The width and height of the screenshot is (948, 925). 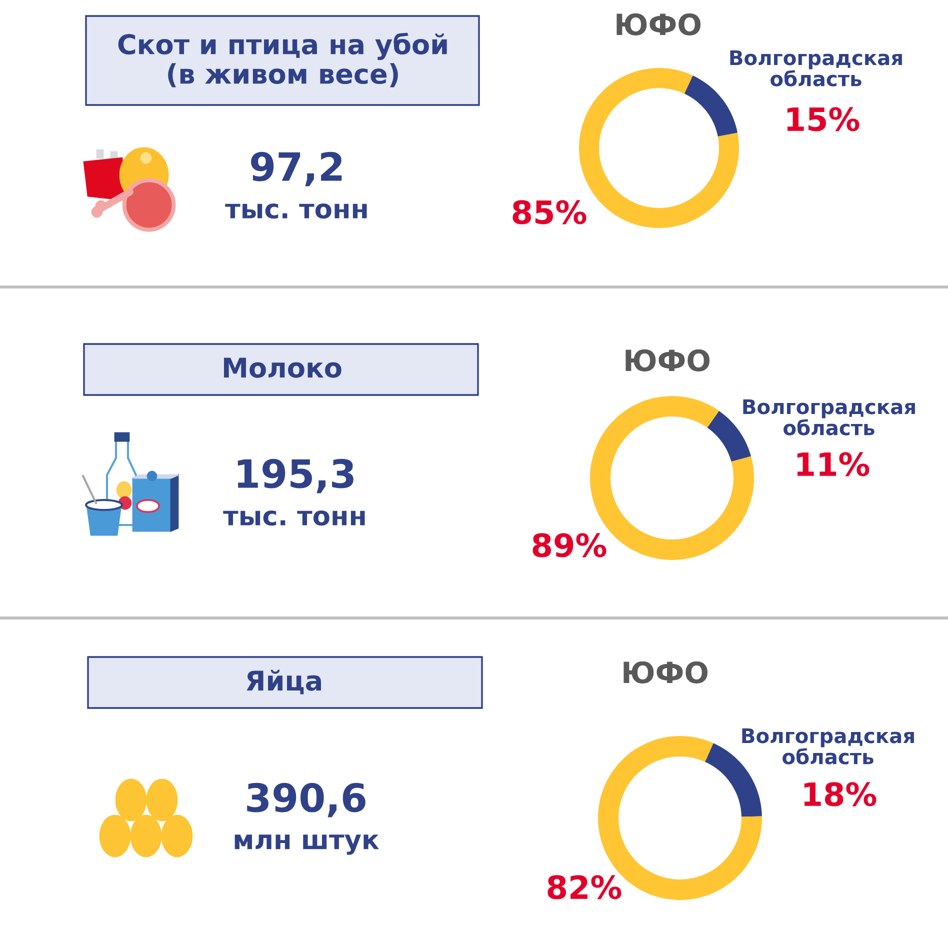 I want to click on data-label: 11%, so click(x=833, y=464).